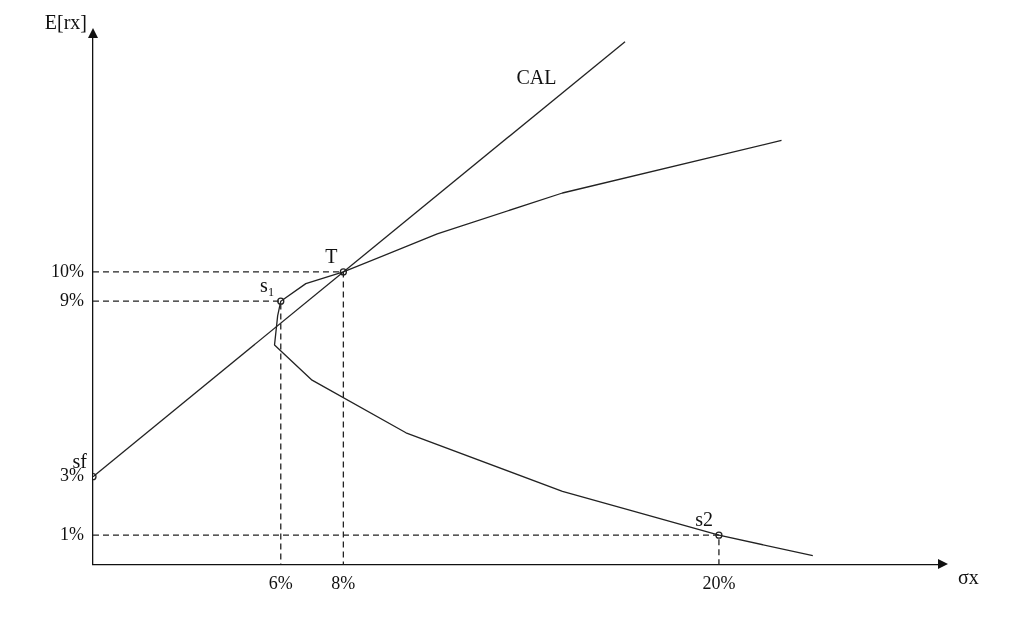  I want to click on y-tick-label: 1%, so click(71, 533).